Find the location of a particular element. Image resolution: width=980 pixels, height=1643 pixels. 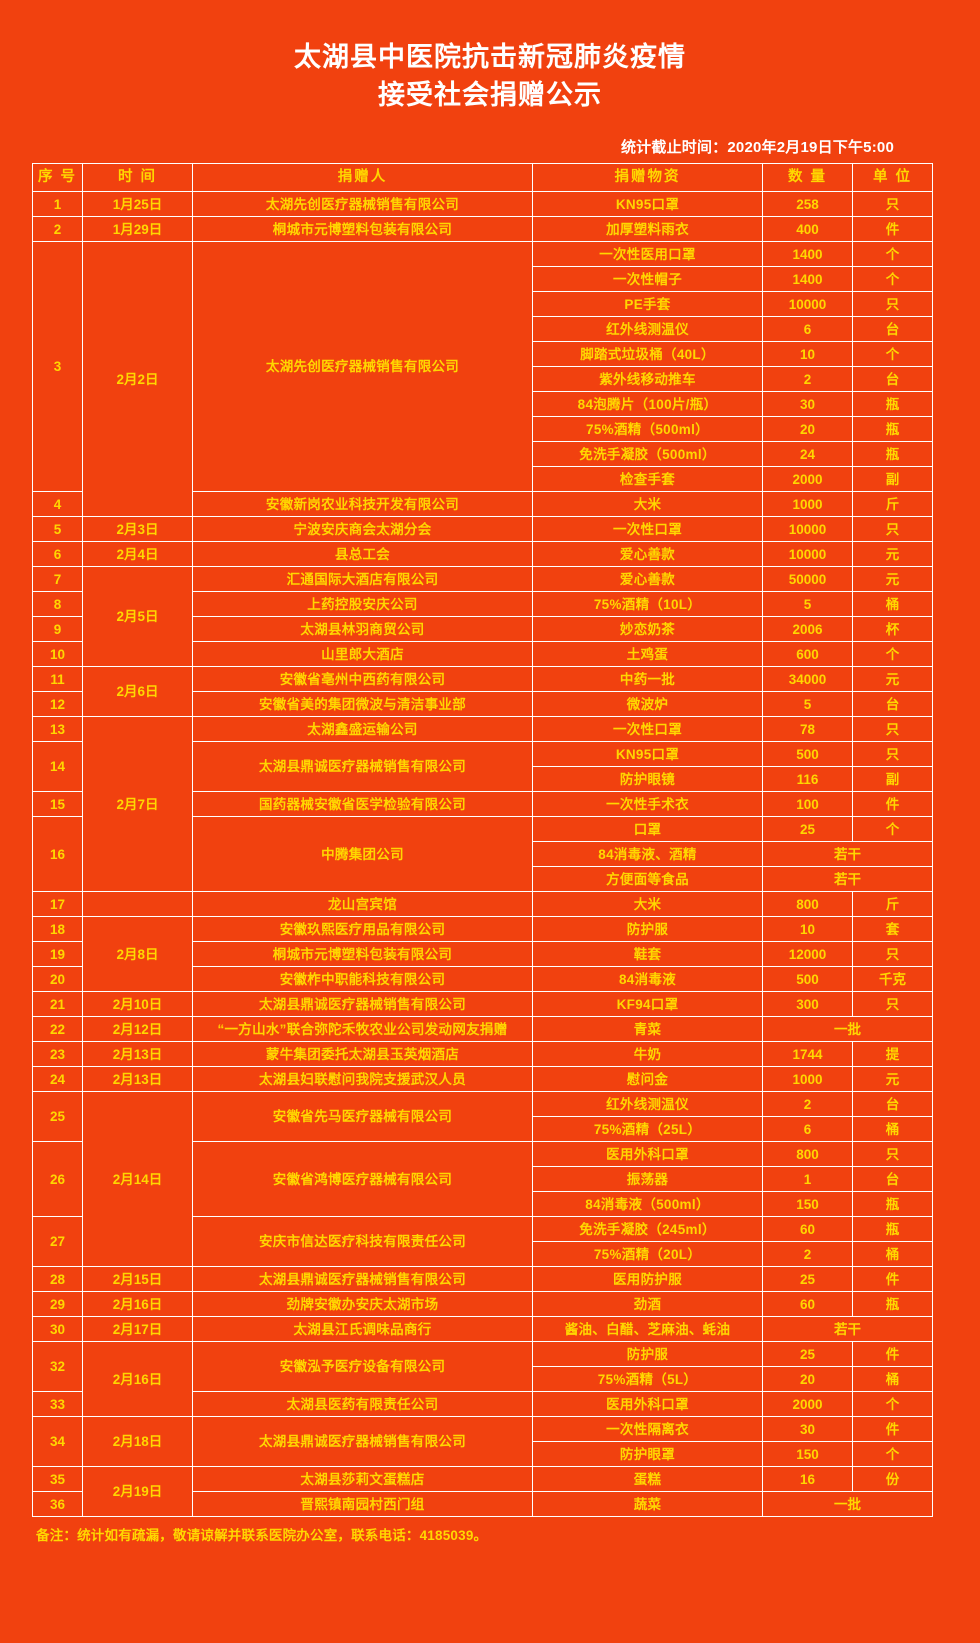

cell-item: 75%酒精（5L） is located at coordinates (647, 1379).